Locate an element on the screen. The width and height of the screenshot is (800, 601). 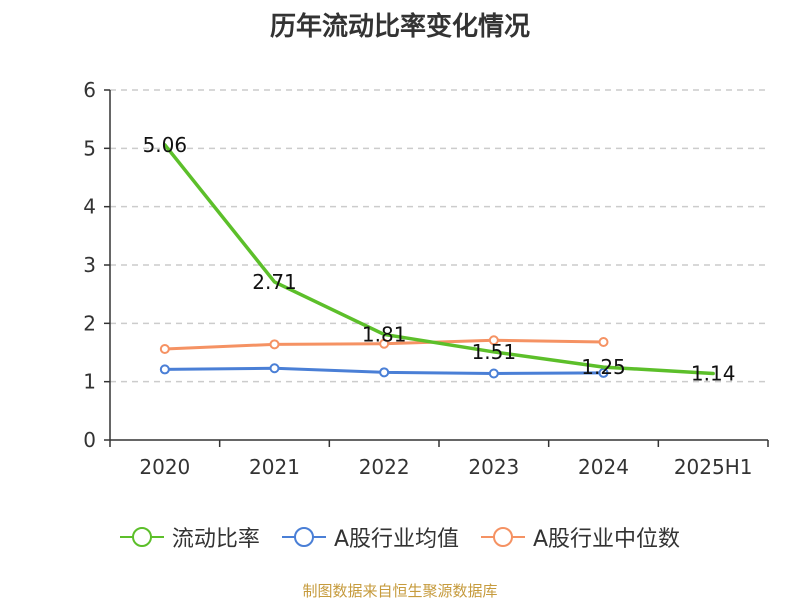
x-tick-label: 2022 is located at coordinates (384, 467).